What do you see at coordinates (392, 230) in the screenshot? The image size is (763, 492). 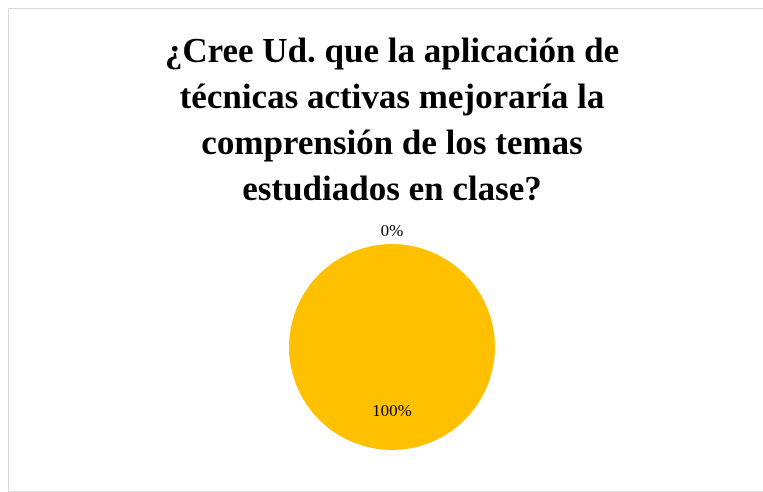 I see `data-label: 0%` at bounding box center [392, 230].